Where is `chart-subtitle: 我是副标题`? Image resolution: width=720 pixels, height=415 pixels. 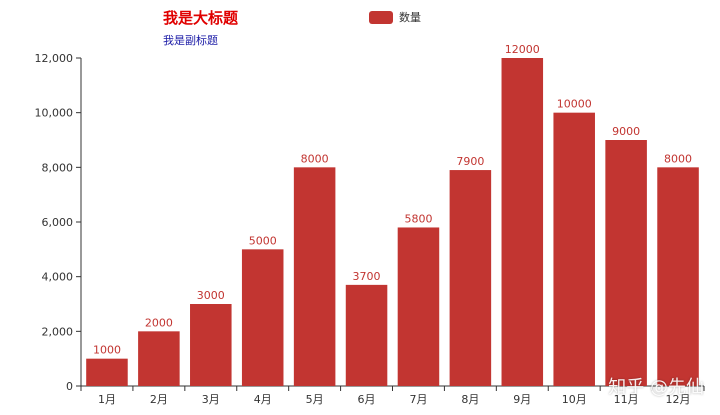
chart-subtitle: 我是副标题 is located at coordinates (190, 40).